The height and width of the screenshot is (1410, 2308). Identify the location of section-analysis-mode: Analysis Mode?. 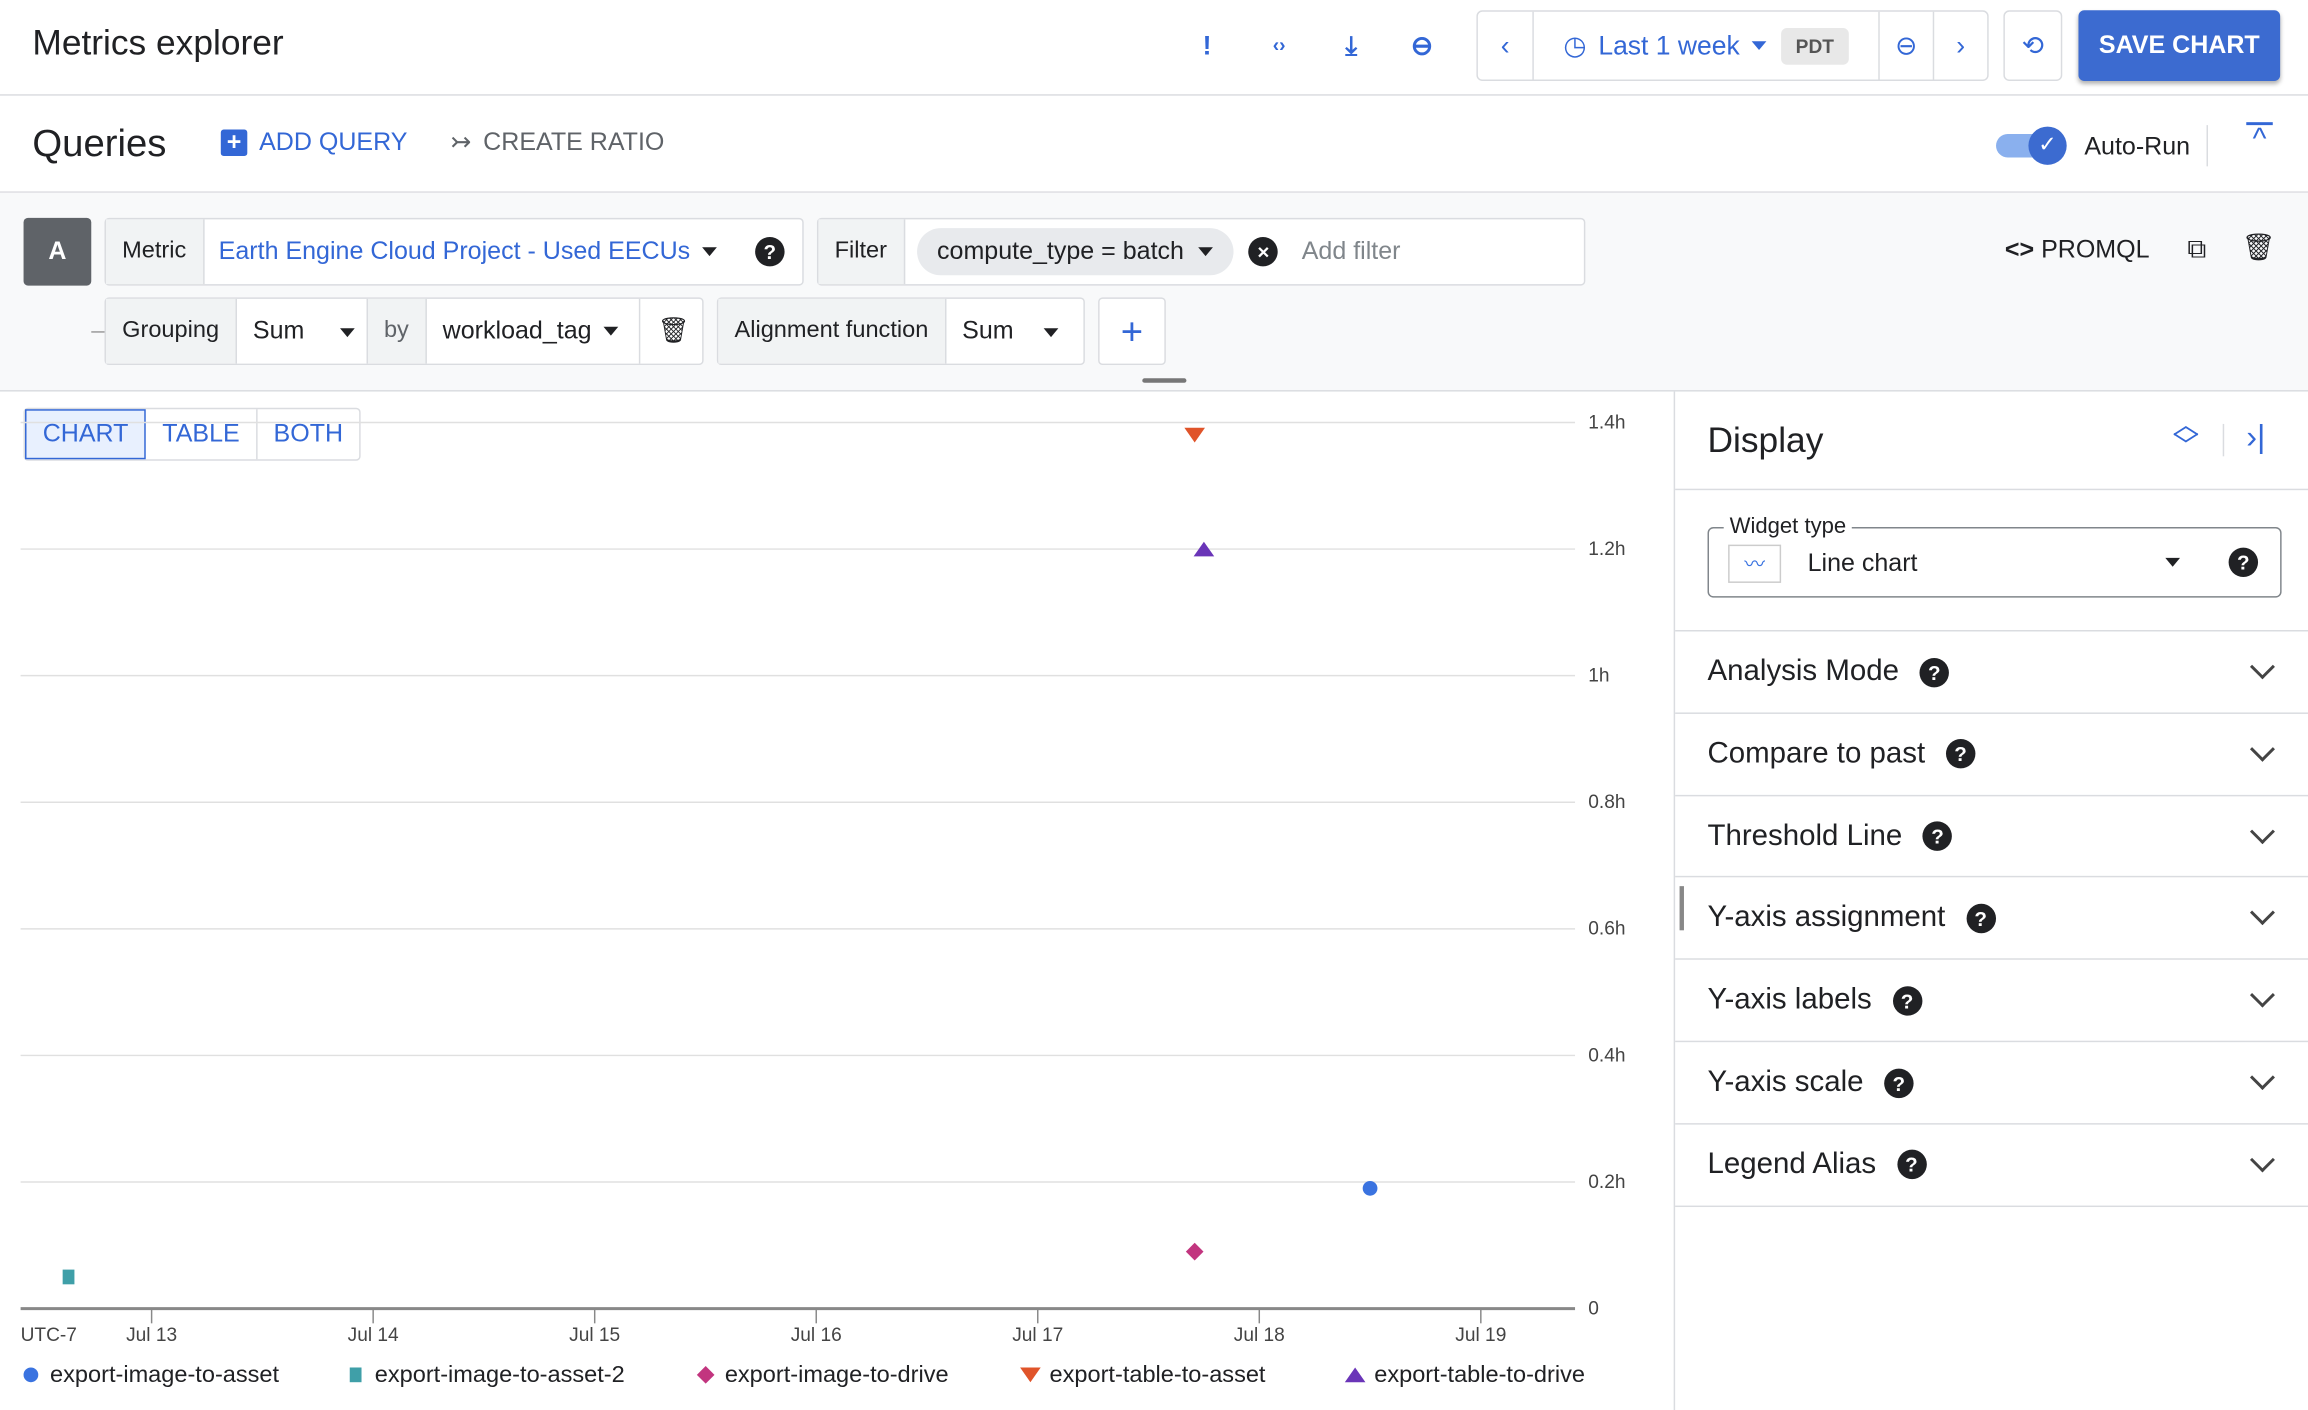
(1991, 671).